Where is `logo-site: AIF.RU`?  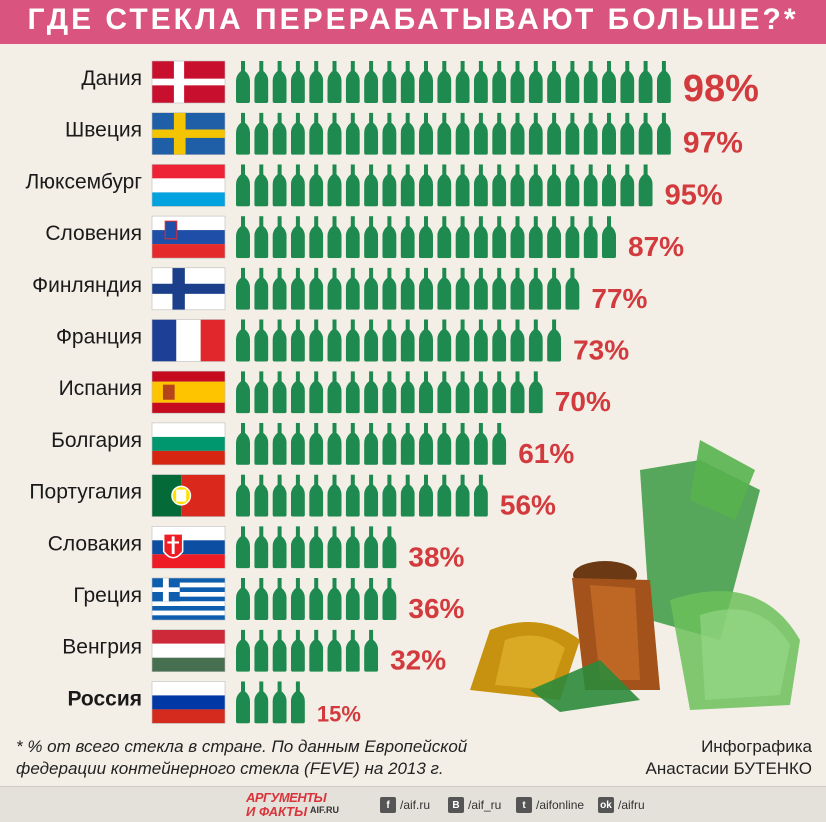
logo-site: AIF.RU is located at coordinates (324, 810).